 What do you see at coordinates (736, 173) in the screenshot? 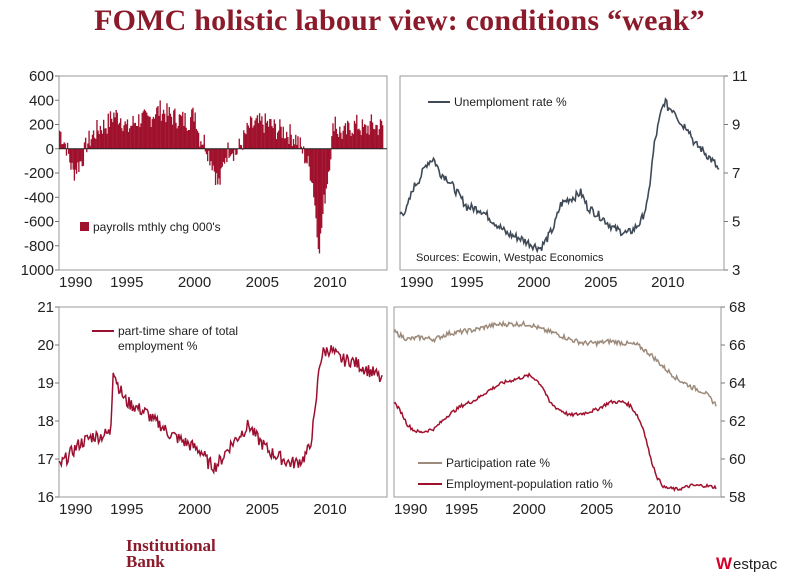
I see `unemployment-ytick-label: 7` at bounding box center [736, 173].